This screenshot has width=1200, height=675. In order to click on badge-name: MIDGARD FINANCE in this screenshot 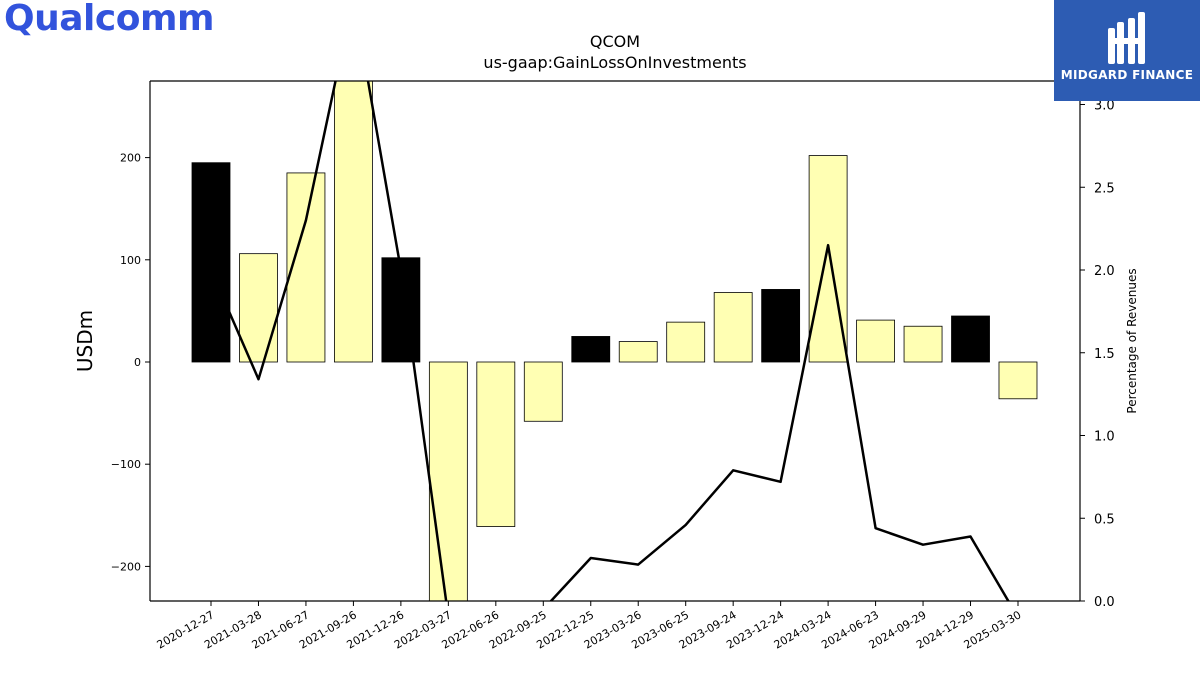, I will do `click(1127, 75)`.